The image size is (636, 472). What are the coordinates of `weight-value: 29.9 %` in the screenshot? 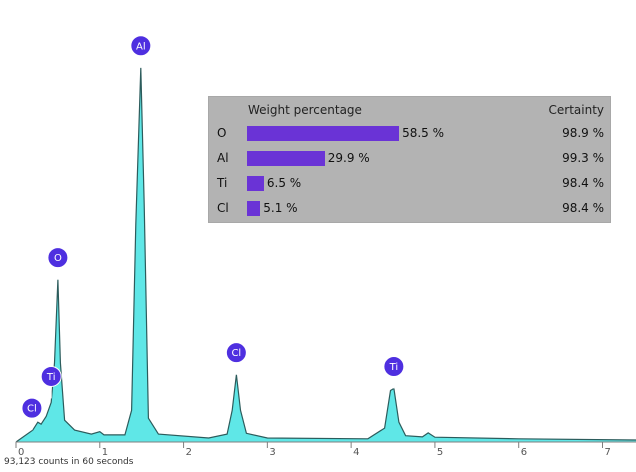 It's located at (348, 158).